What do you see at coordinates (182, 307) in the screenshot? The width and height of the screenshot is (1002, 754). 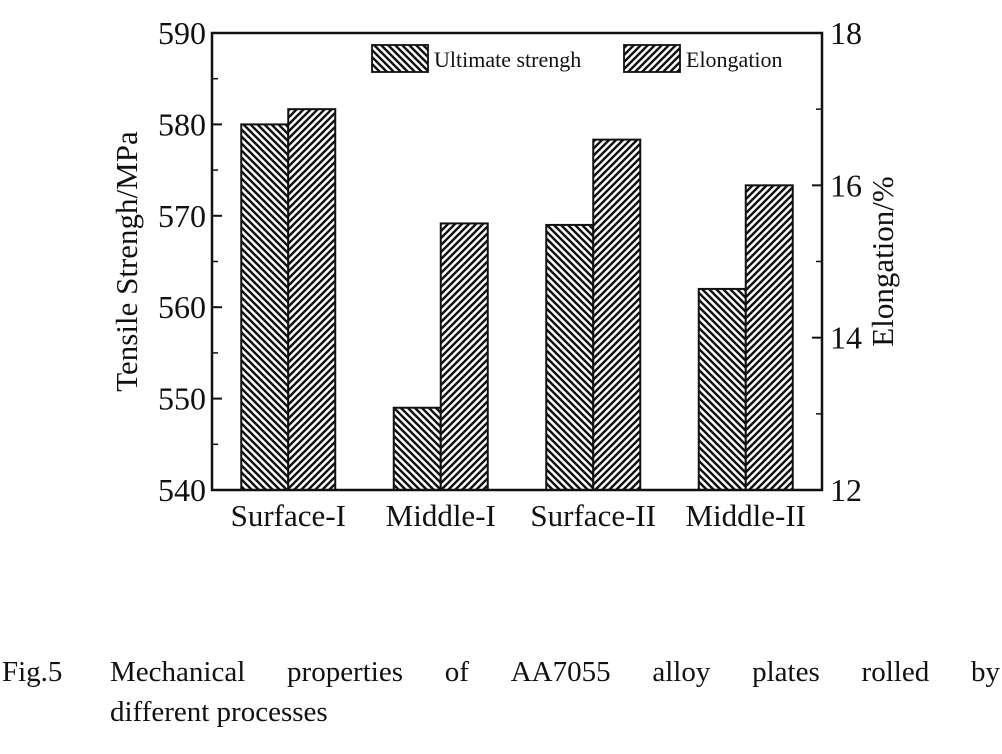 I see `left-tick-label: 560` at bounding box center [182, 307].